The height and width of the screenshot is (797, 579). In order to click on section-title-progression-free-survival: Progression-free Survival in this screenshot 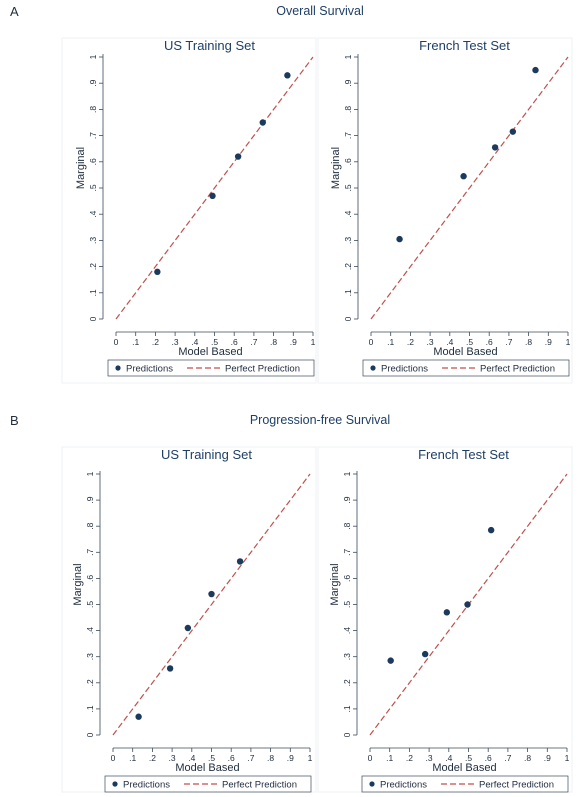, I will do `click(320, 420)`.